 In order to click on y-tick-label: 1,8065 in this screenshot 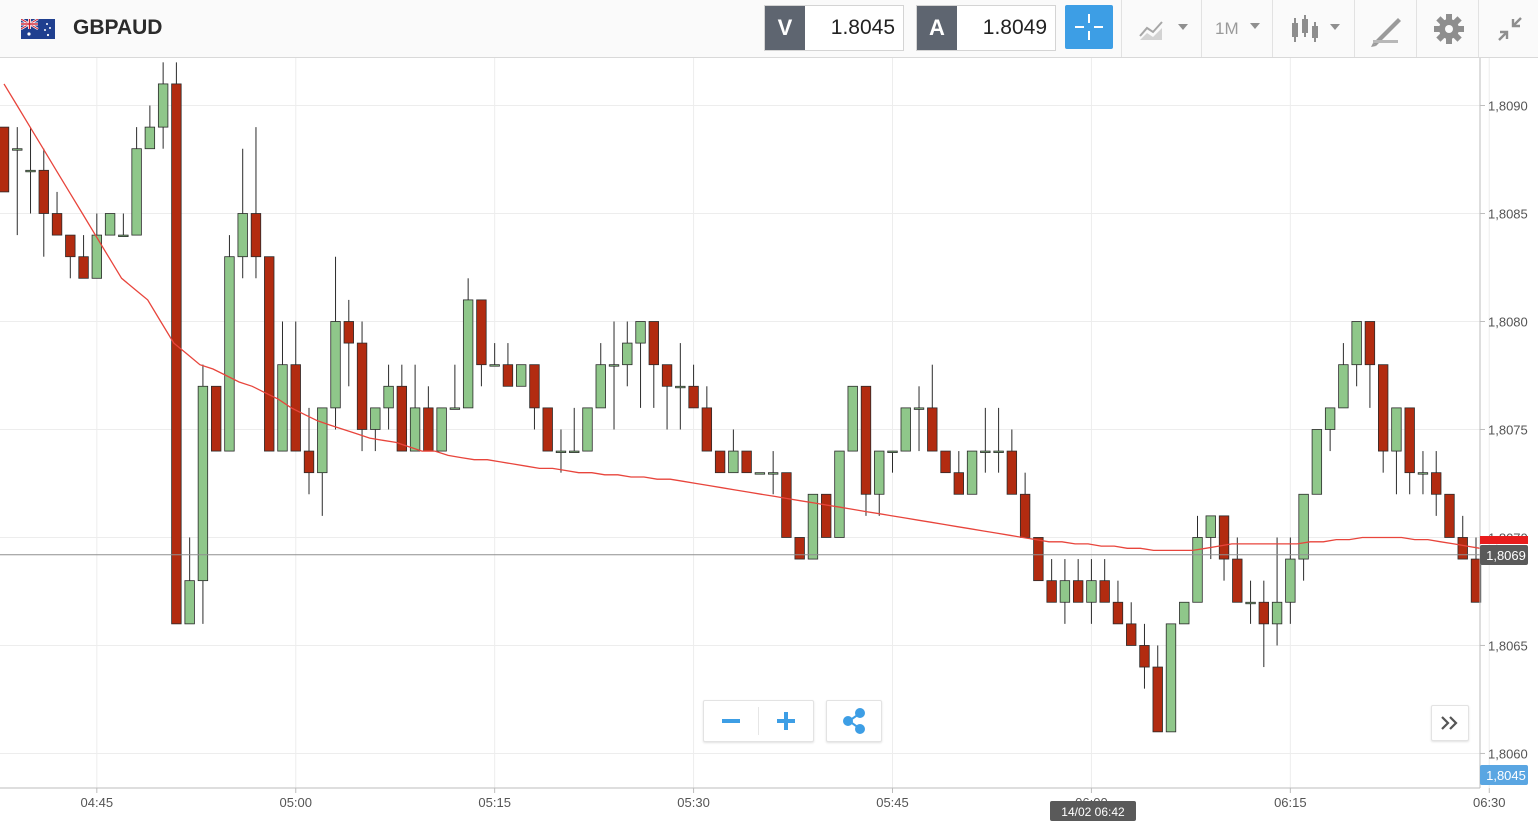, I will do `click(1508, 645)`.